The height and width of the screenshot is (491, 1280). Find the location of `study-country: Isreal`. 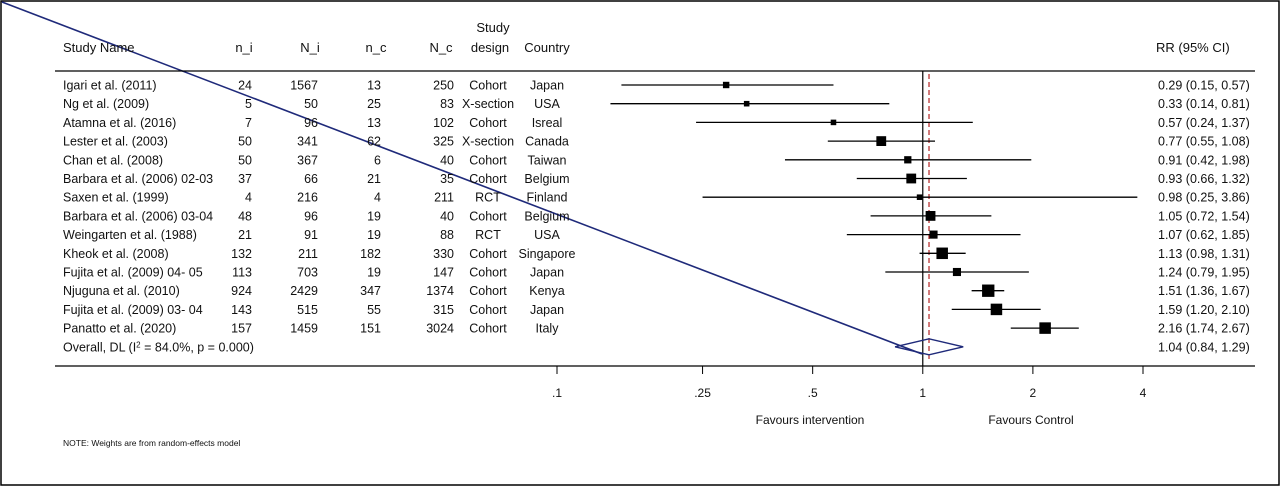

study-country: Isreal is located at coordinates (547, 123).